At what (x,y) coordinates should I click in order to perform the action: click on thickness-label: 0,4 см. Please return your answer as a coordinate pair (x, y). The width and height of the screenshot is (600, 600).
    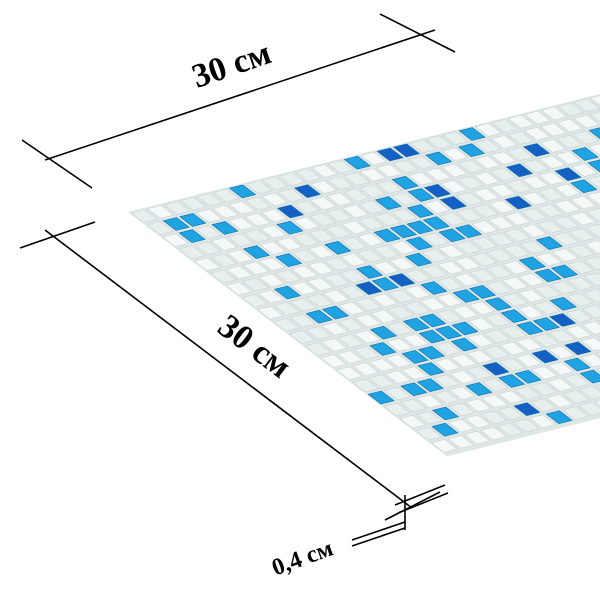
    Looking at the image, I should click on (303, 558).